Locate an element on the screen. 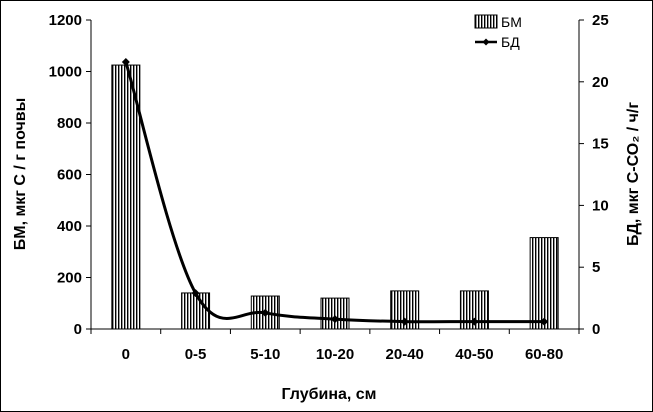 This screenshot has width=653, height=412. x-tick-label: 20-40 is located at coordinates (405, 354).